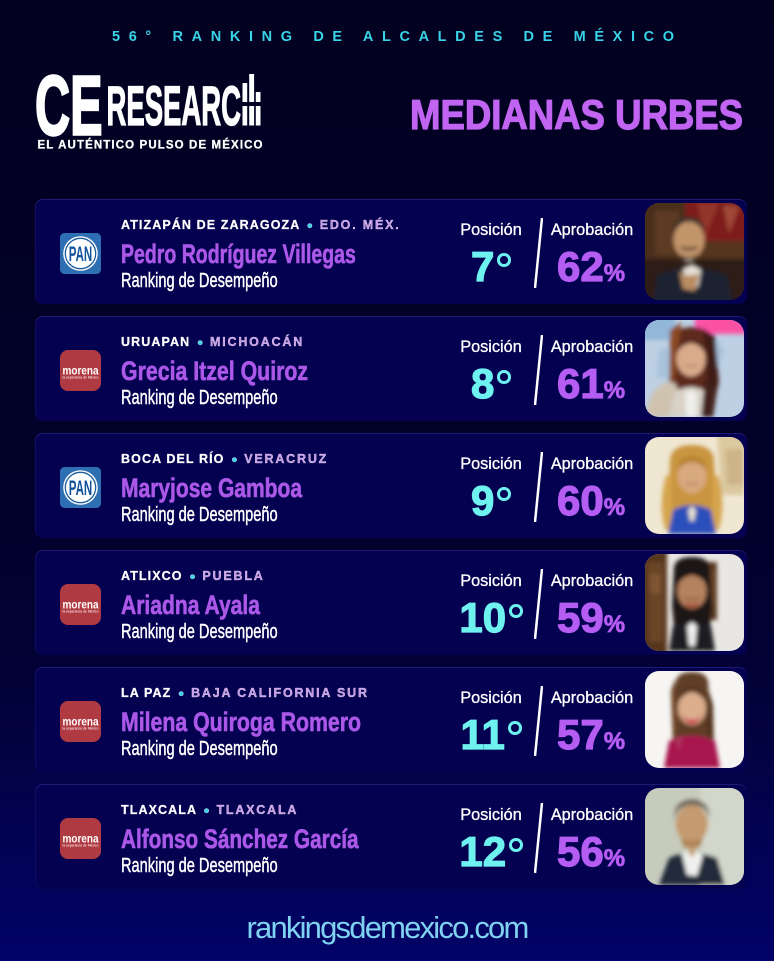 The height and width of the screenshot is (961, 774). Describe the element at coordinates (69, 106) in the screenshot. I see `svg-text: CE` at that location.